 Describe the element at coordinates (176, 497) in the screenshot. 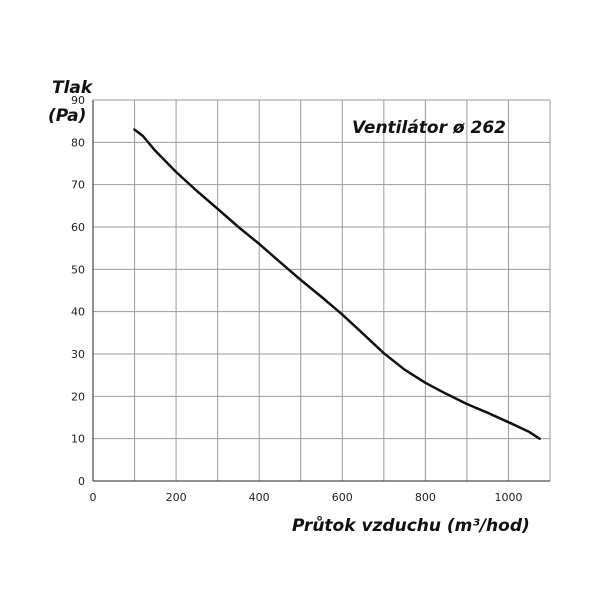

I see `x-tick-label-200: 200` at that location.